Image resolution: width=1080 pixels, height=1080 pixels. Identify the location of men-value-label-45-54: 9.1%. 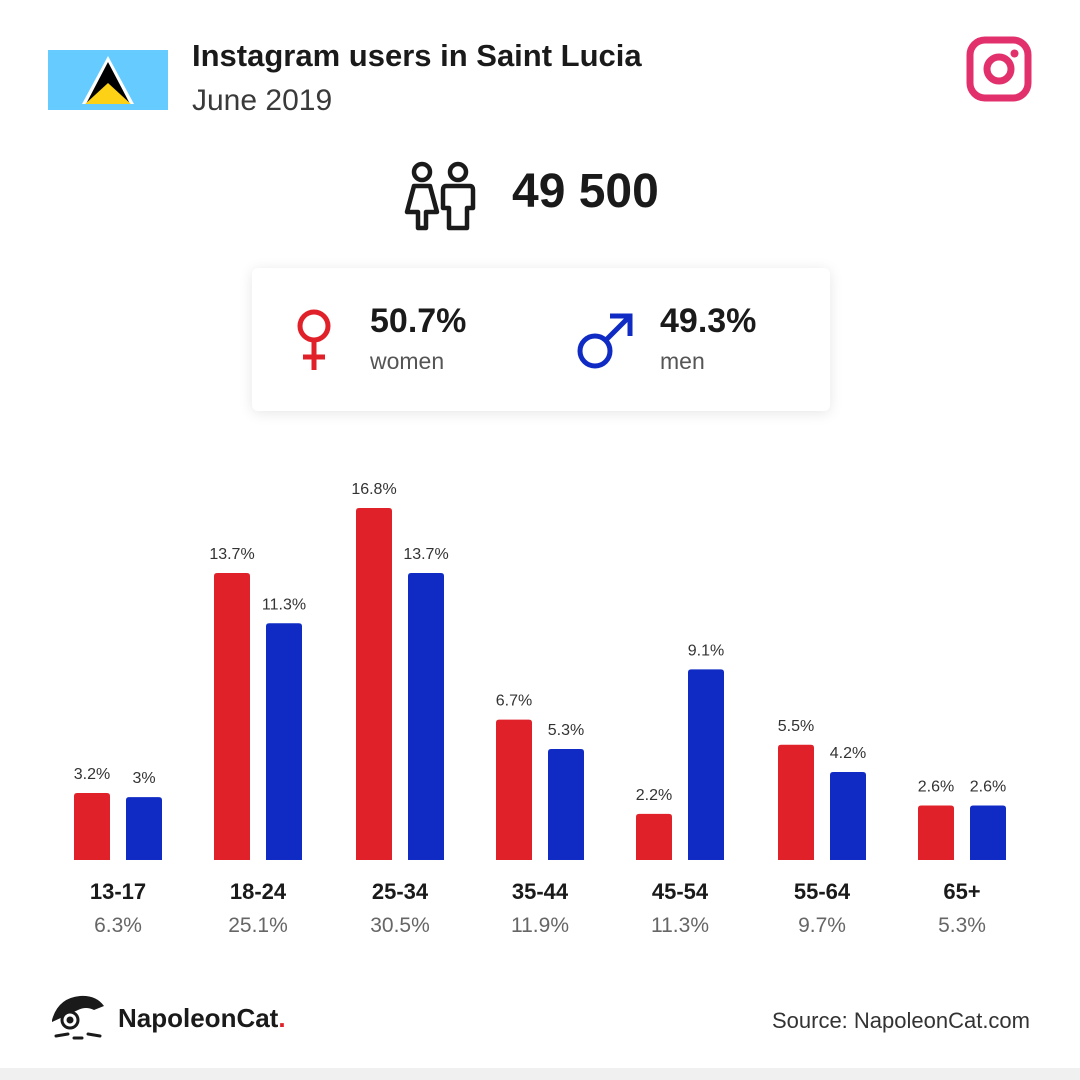
(706, 650).